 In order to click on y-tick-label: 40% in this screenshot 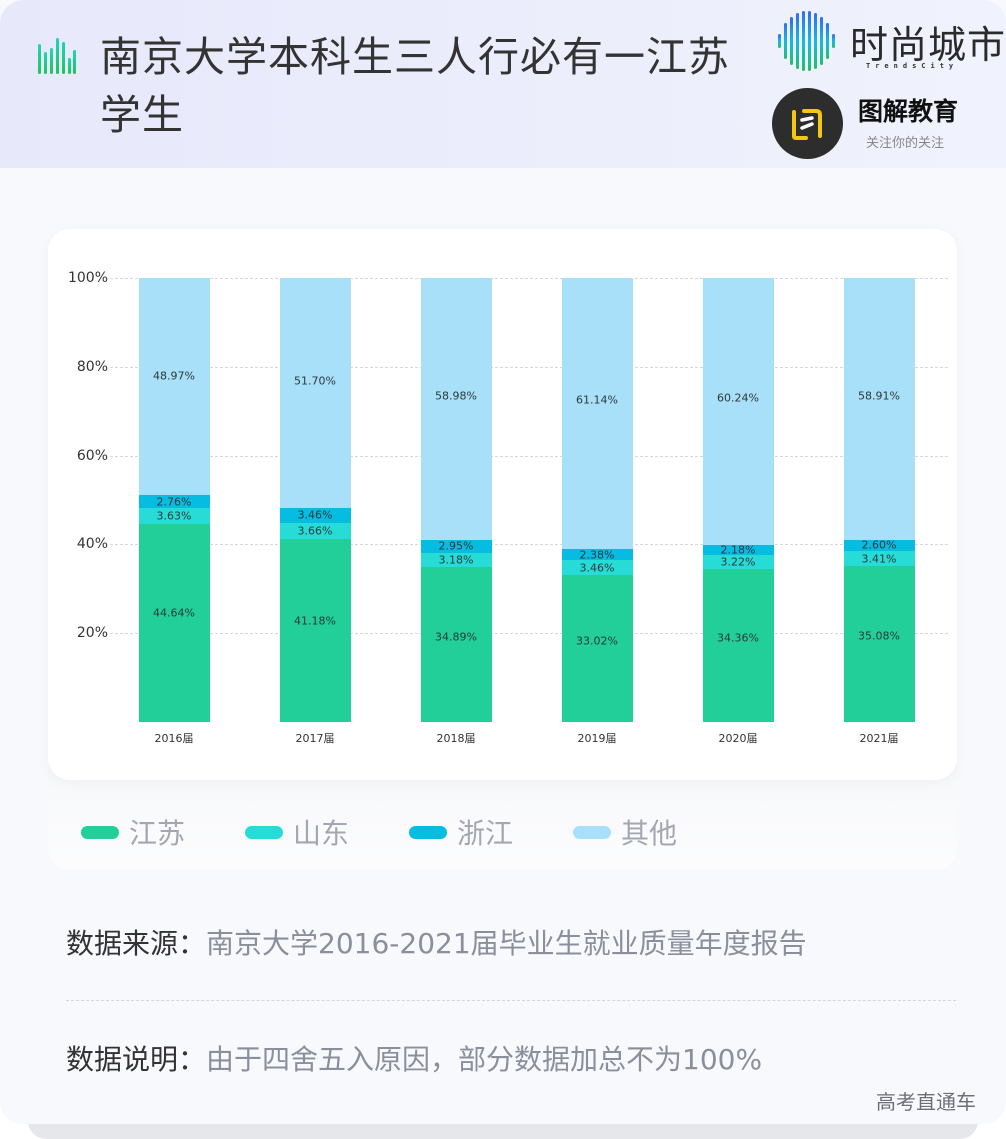, I will do `click(92, 544)`.